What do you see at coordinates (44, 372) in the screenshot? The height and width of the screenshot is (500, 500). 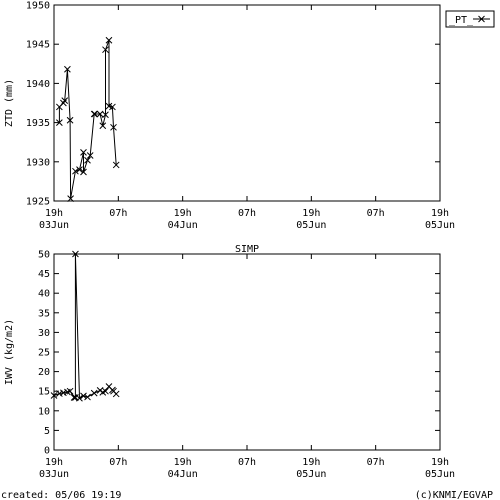 I see `y-tick-label: 20` at bounding box center [44, 372].